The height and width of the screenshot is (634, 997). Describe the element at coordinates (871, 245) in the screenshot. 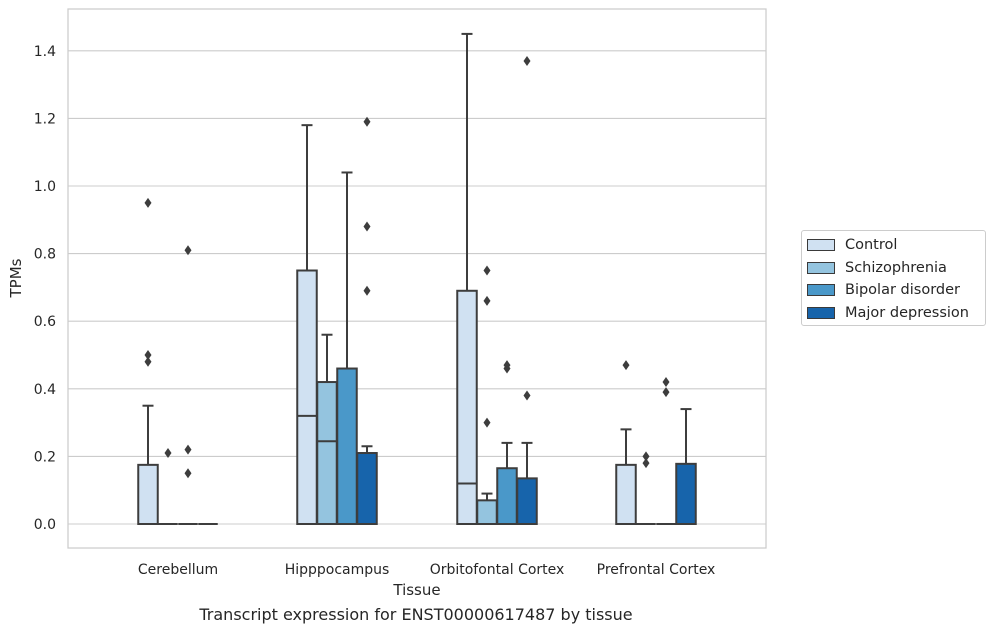

I see `legend-label: Control` at that location.